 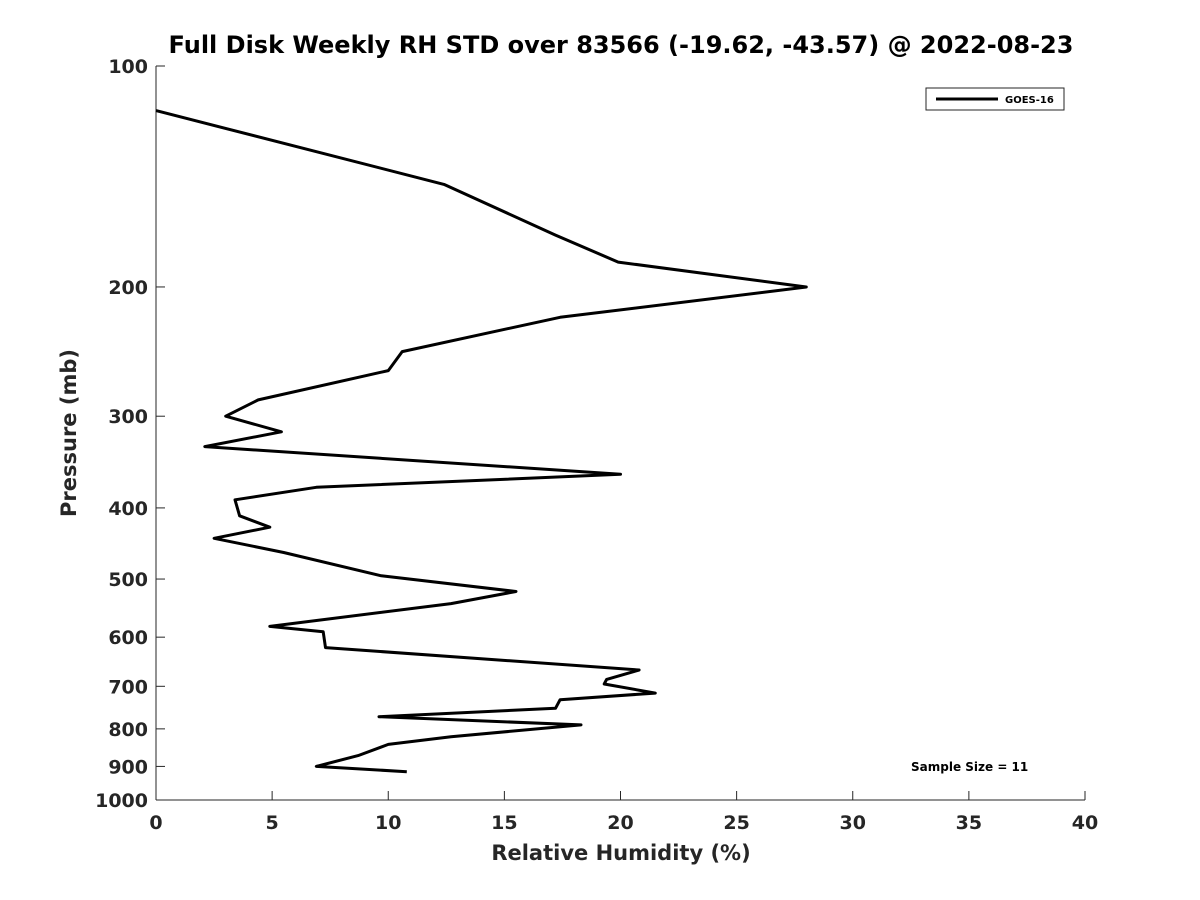 I want to click on x-tick-label: 0, so click(x=155, y=823).